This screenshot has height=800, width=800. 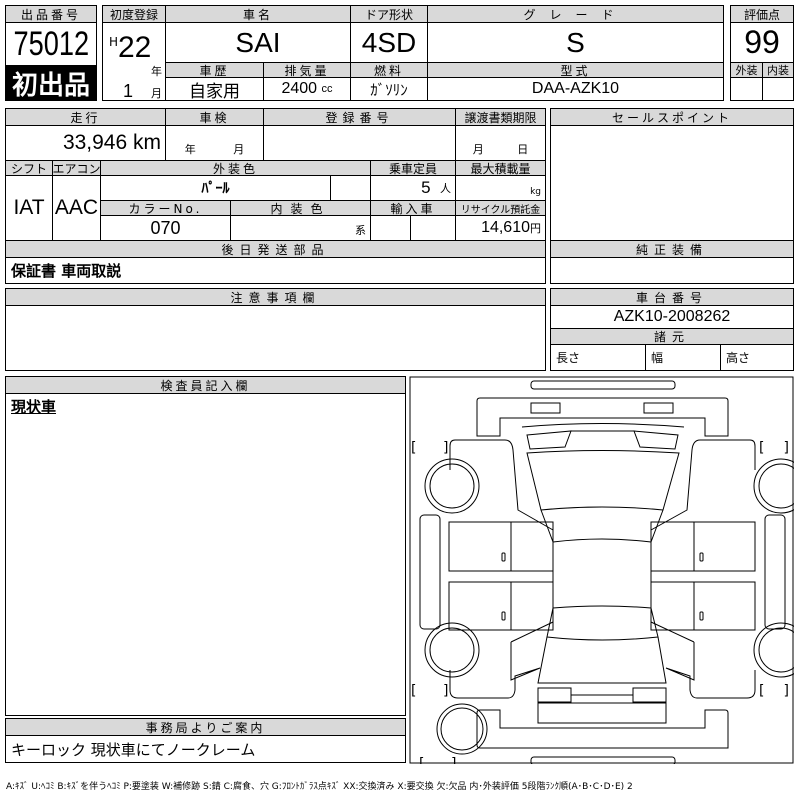 I want to click on genuine-label: 純正装備, so click(x=672, y=249).